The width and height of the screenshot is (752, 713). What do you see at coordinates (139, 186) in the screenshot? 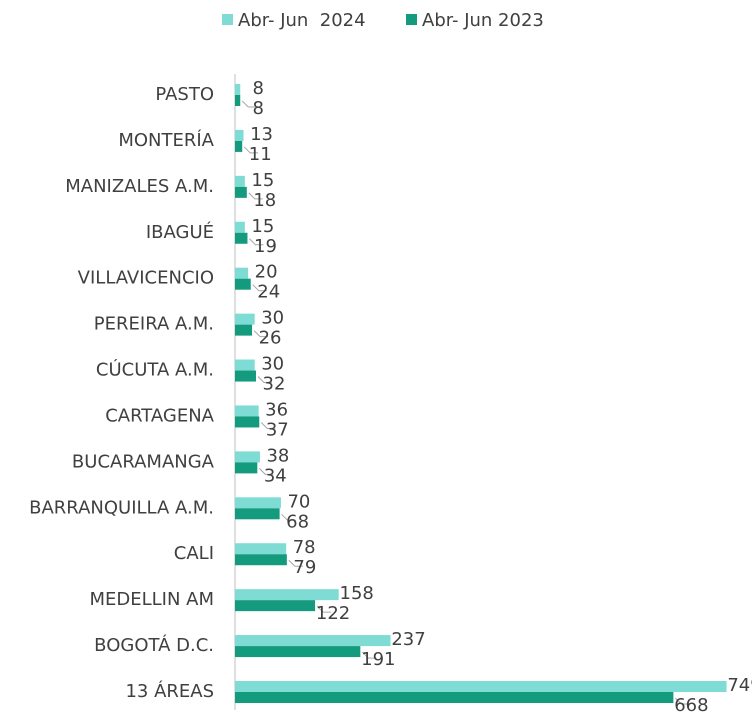
I see `category-label: MANIZALES A.M.` at bounding box center [139, 186].